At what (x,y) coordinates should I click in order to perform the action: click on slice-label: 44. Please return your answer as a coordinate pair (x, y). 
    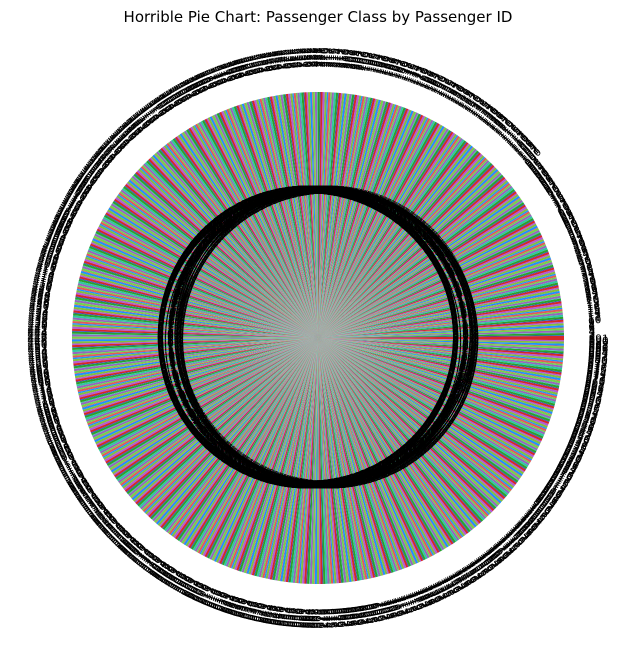
    Looking at the image, I should click on (582, 255).